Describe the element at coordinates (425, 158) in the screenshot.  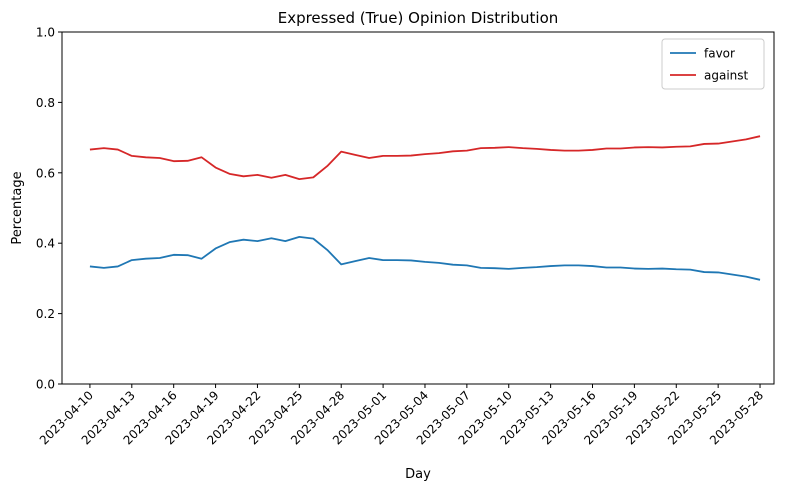
I see `series-line-against` at that location.